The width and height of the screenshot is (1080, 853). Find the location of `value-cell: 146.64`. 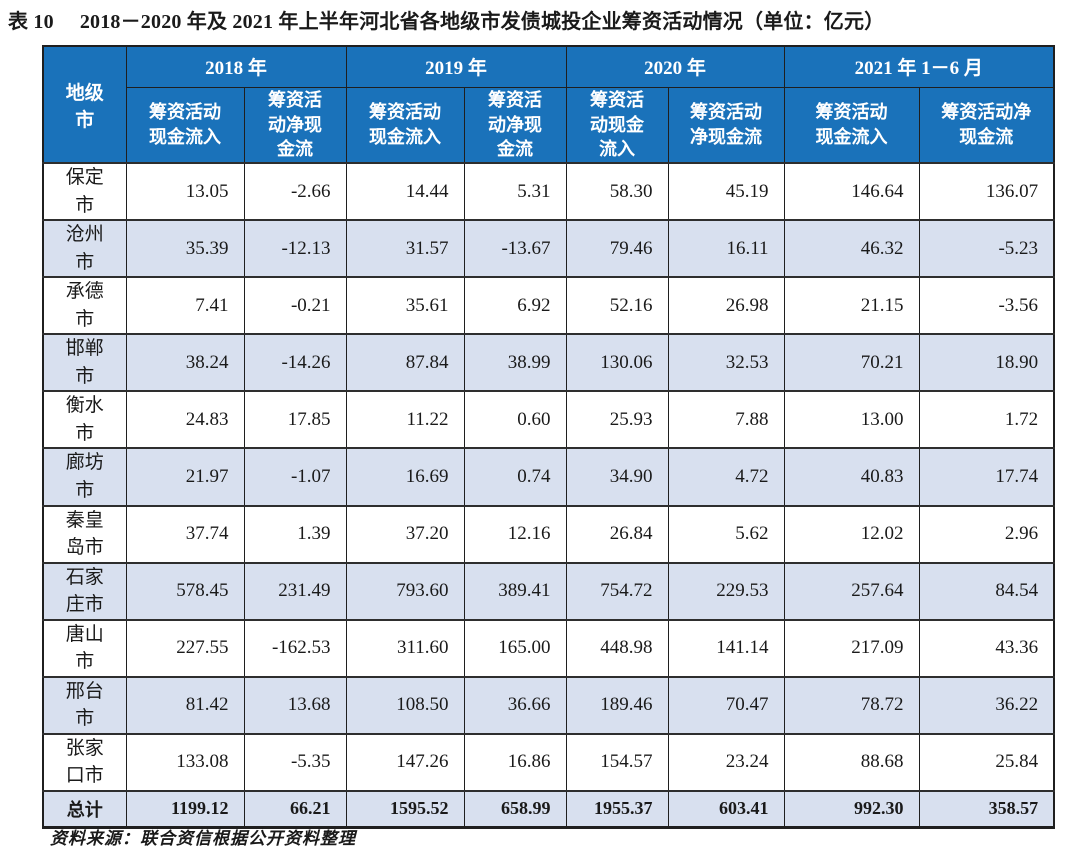

value-cell: 146.64 is located at coordinates (851, 191).